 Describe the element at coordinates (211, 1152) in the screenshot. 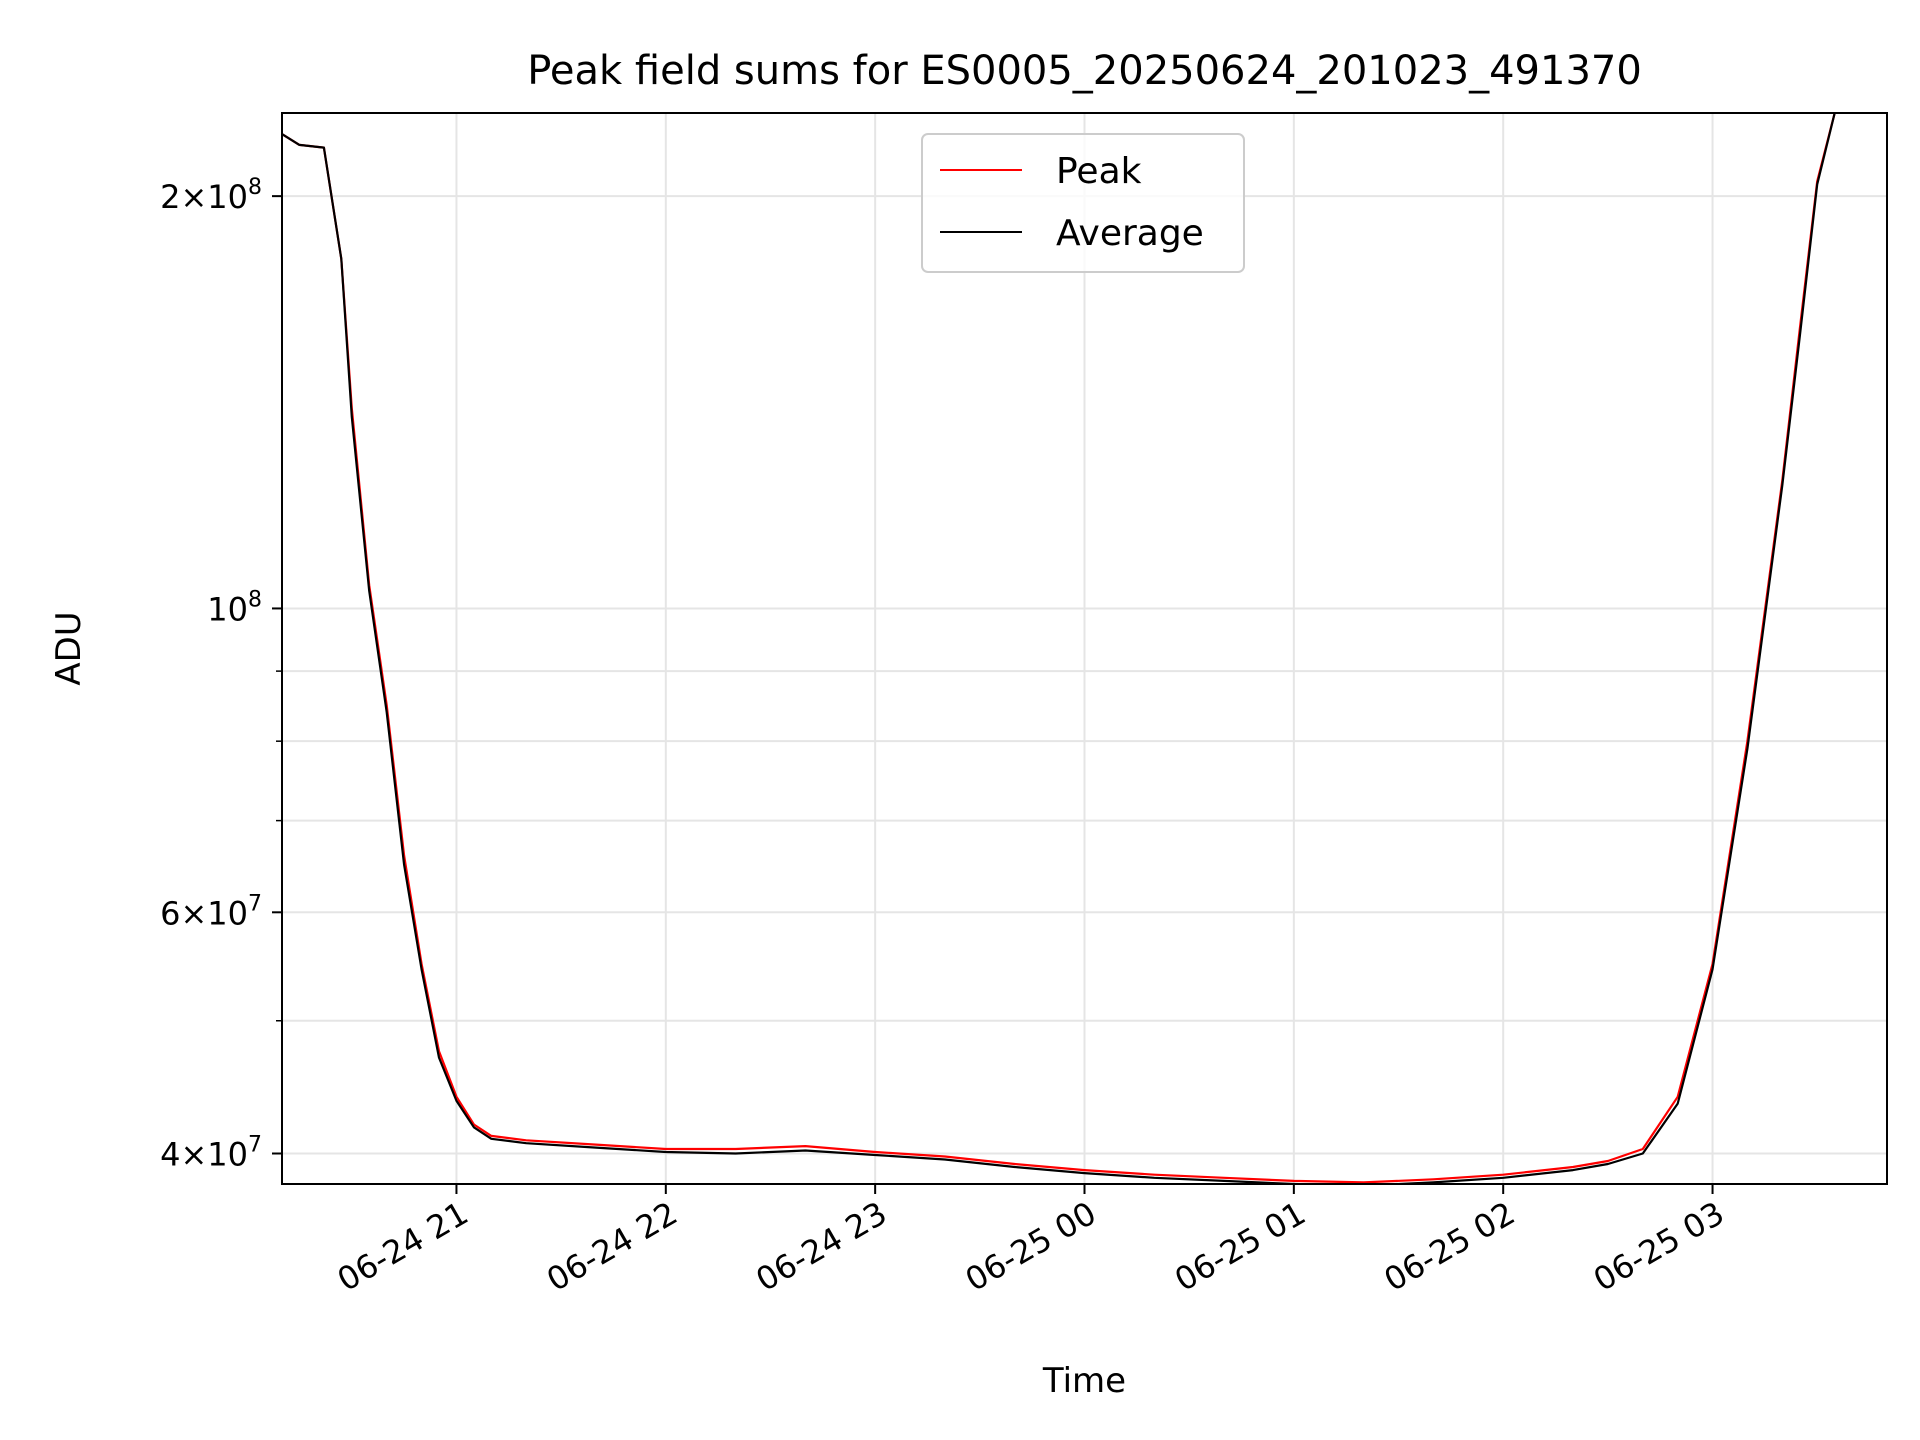

I see `y-tick-label: 4×107` at that location.